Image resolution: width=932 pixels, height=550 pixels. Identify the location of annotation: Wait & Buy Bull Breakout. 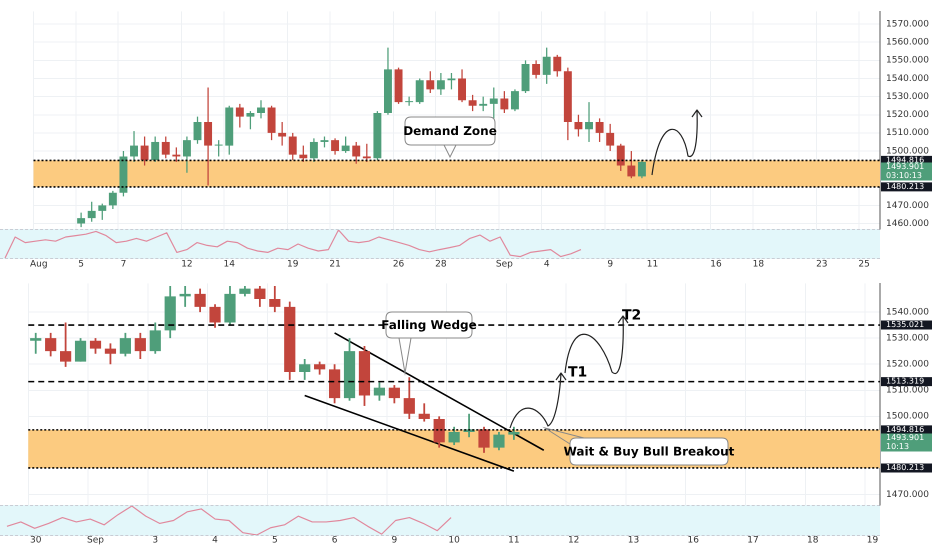
(649, 451).